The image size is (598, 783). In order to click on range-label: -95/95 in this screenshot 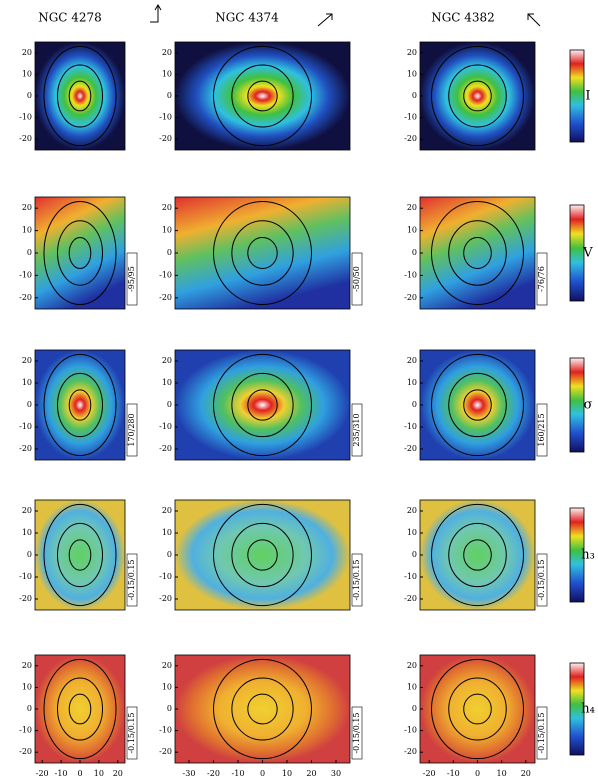, I will do `click(131, 279)`.